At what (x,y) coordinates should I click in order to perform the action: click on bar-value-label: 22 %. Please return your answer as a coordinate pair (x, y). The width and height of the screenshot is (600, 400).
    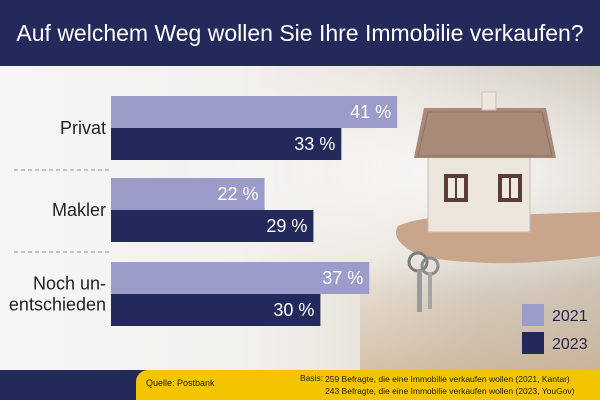
    Looking at the image, I should click on (238, 194).